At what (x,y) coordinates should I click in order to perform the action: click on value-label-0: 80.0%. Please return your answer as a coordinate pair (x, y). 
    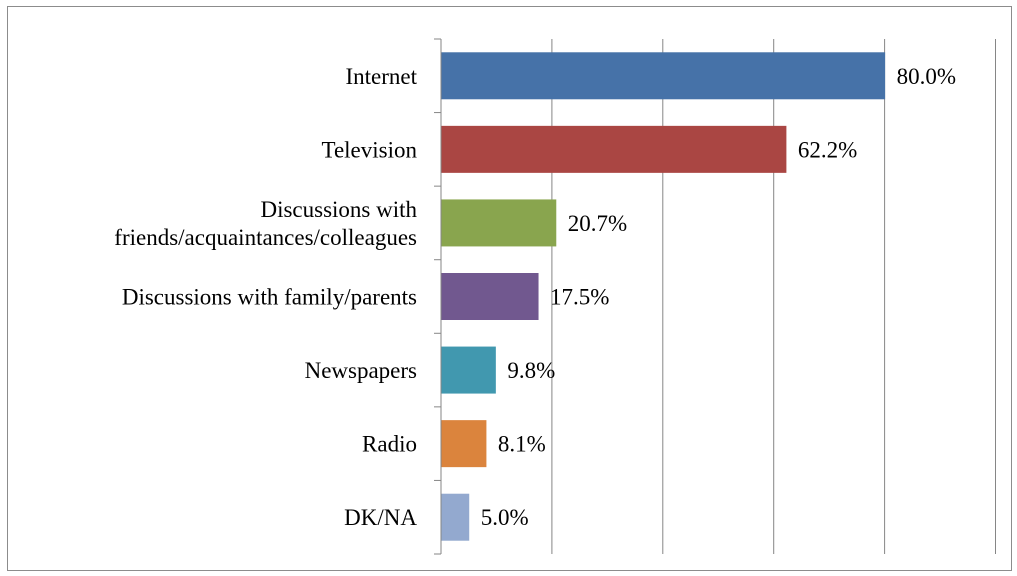
    Looking at the image, I should click on (926, 76).